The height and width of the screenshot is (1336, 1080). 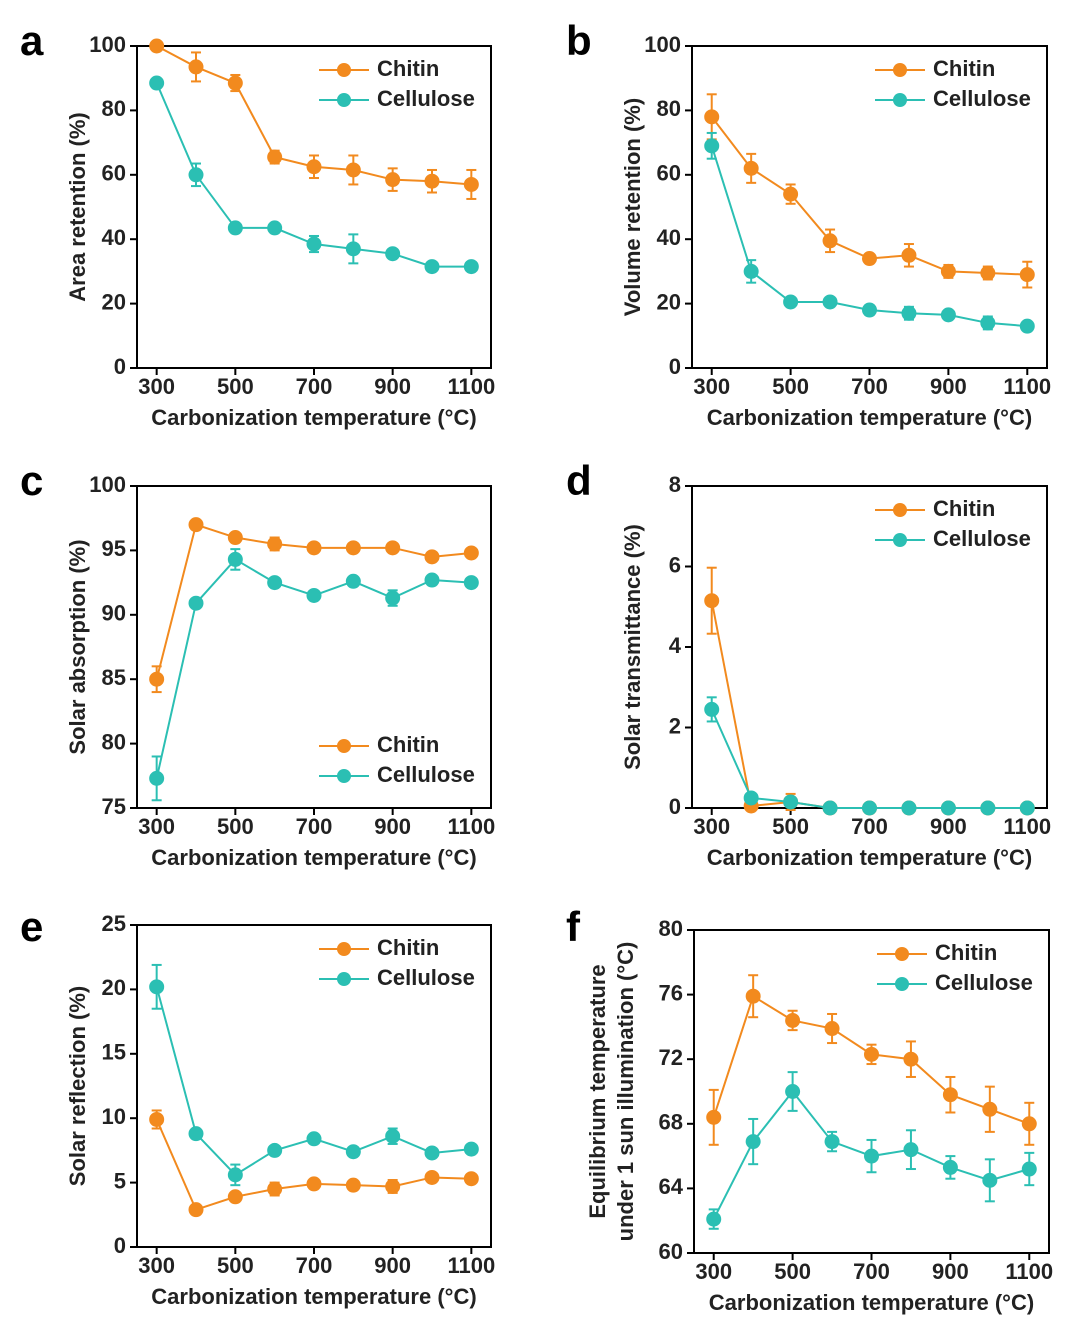 What do you see at coordinates (114, 1052) in the screenshot?
I see `y-tick-label: 15` at bounding box center [114, 1052].